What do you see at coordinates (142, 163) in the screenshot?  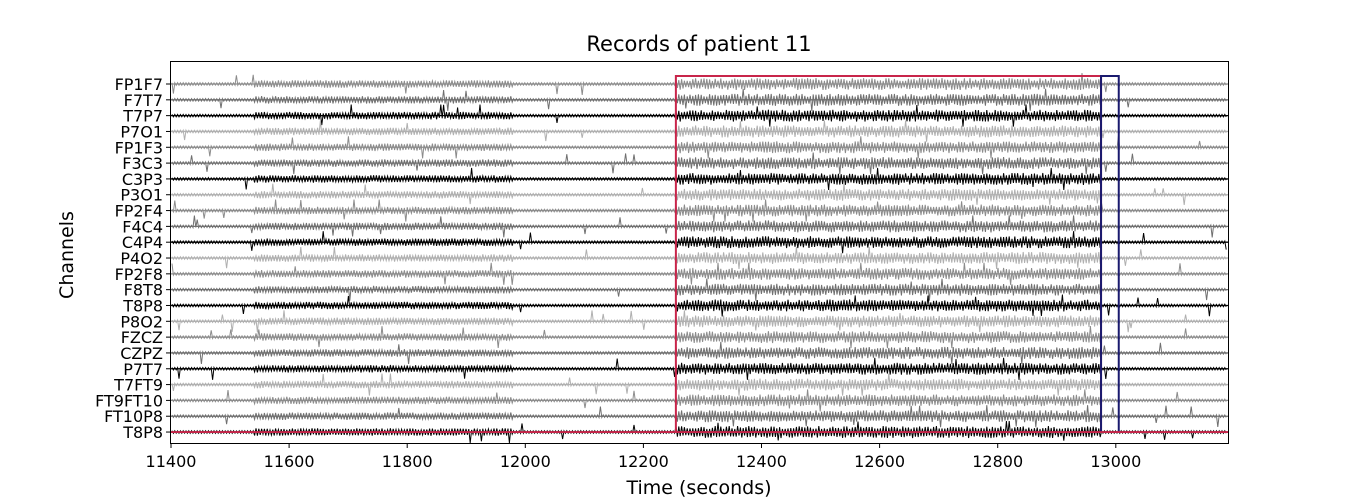 I see `channel-label: F3C3` at bounding box center [142, 163].